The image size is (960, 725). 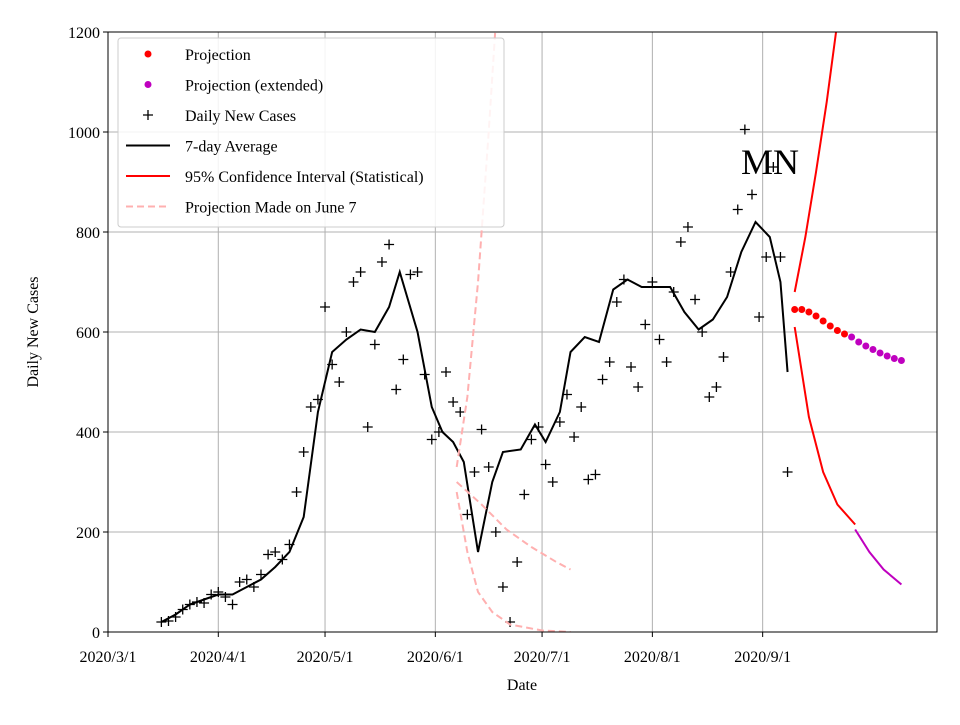 I want to click on y-tick-label: 1000, so click(x=84, y=133).